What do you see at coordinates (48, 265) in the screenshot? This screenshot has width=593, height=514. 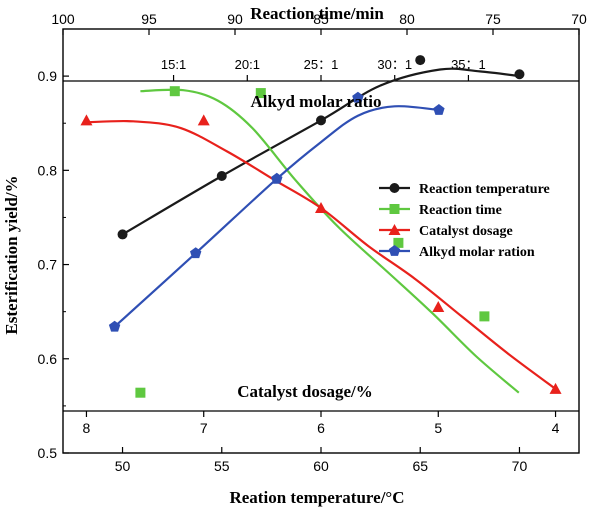 I see `y-tick-label: 0.7` at bounding box center [48, 265].